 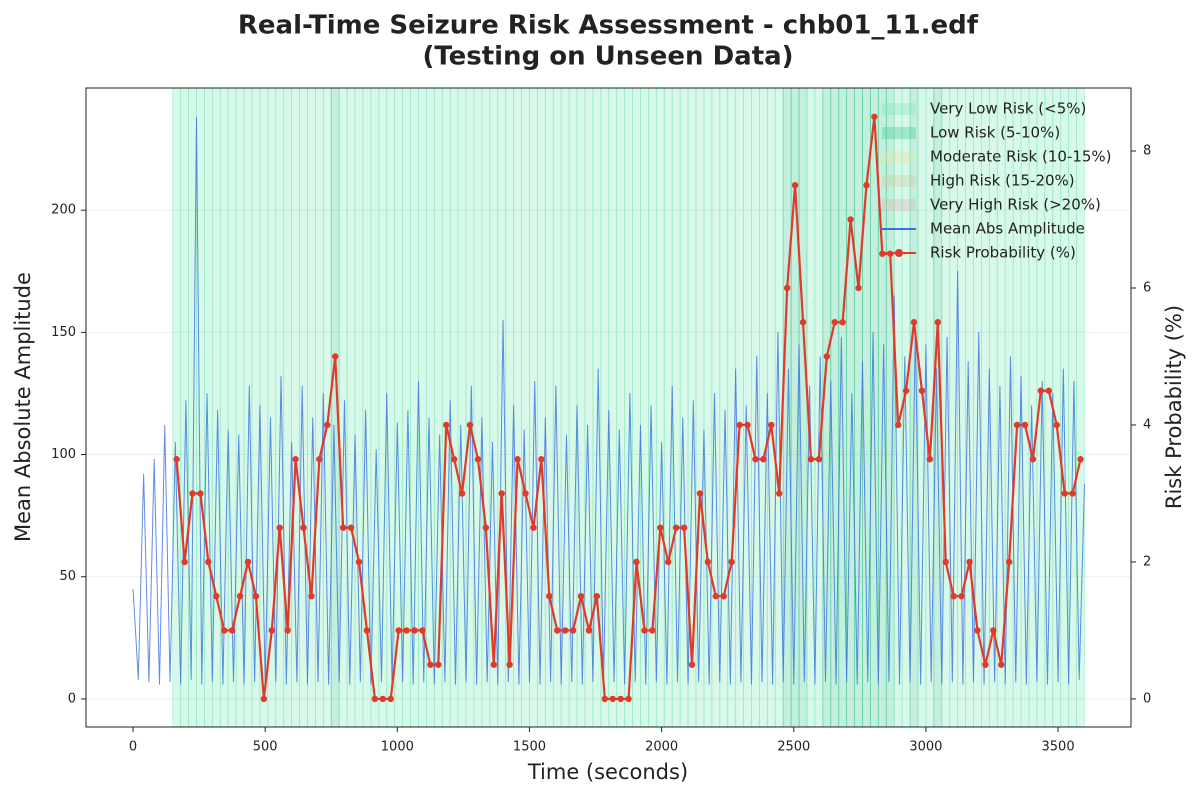 What do you see at coordinates (1147, 287) in the screenshot?
I see `y2-tick-label: 6` at bounding box center [1147, 287].